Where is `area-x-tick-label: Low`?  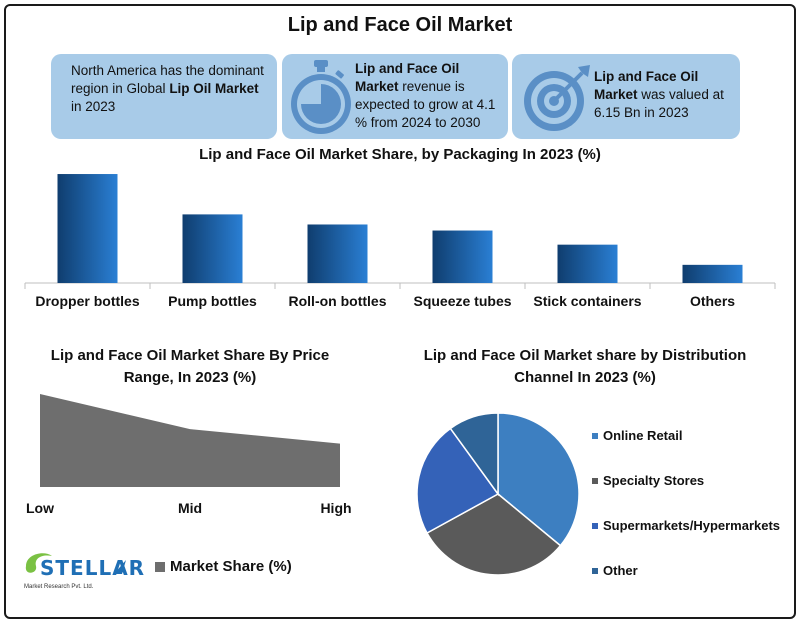
area-x-tick-label: Low is located at coordinates (40, 508).